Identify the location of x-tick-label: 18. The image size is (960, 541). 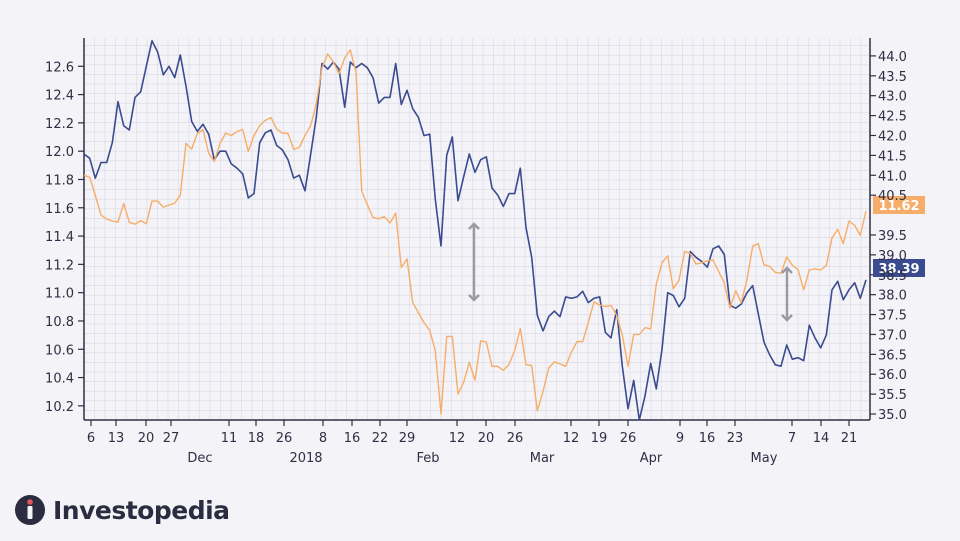
(256, 438).